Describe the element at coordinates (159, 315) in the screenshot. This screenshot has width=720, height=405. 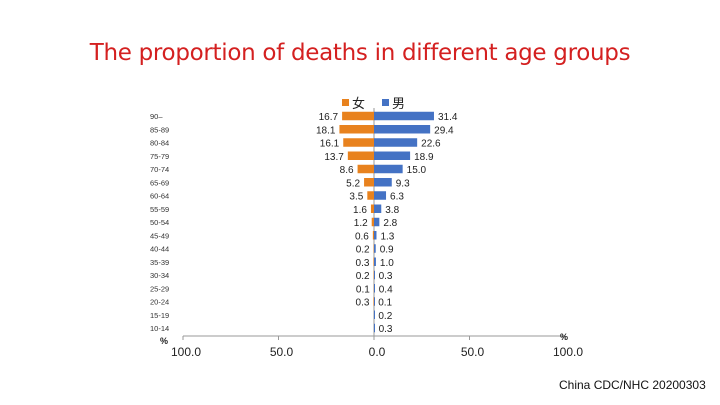
I see `category-label: 15-19` at that location.